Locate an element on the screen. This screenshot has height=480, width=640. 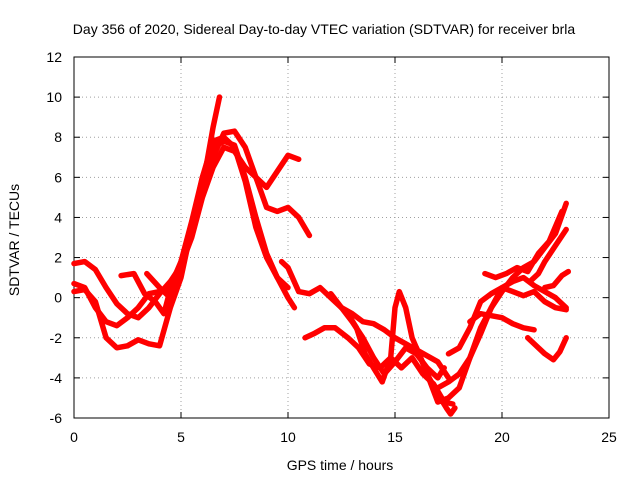
y-tick-label: 4 is located at coordinates (58, 217).